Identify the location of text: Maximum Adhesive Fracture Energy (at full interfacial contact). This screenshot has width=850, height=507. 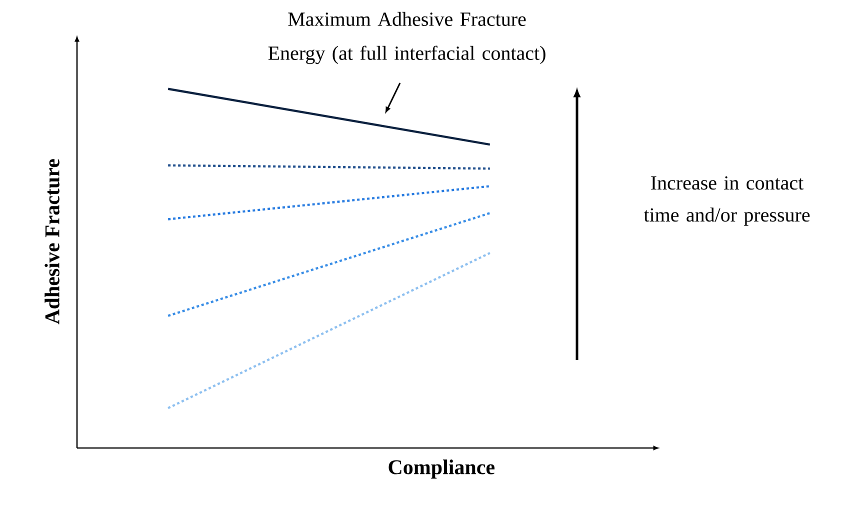
(407, 38).